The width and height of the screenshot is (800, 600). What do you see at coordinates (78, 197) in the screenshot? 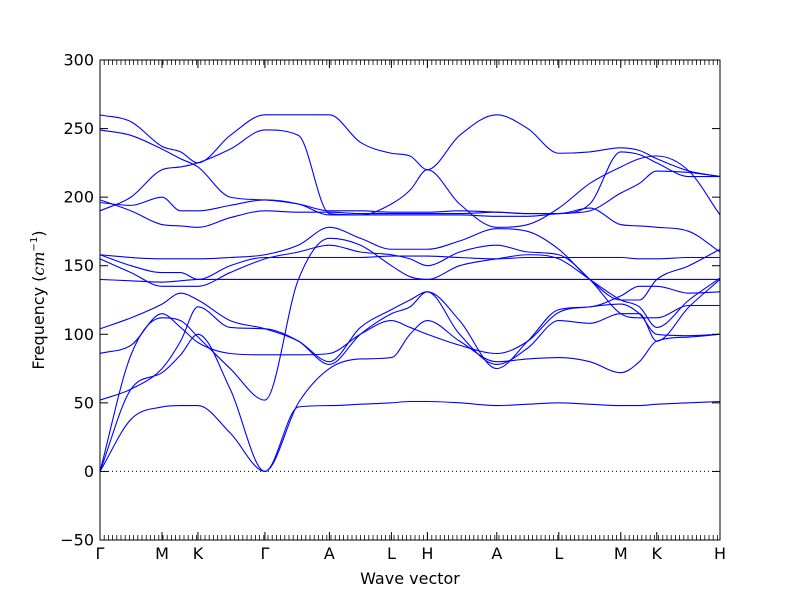
I see `y-tick-label: 200` at bounding box center [78, 197].